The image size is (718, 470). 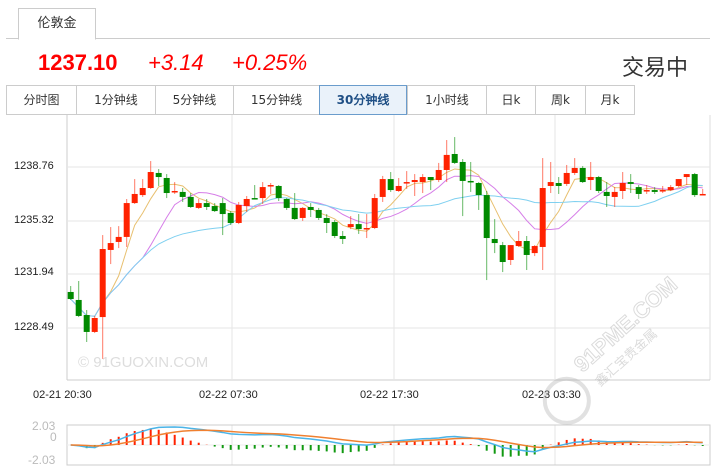 What do you see at coordinates (446, 100) in the screenshot?
I see `period-tab-1hour: 1小时线` at bounding box center [446, 100].